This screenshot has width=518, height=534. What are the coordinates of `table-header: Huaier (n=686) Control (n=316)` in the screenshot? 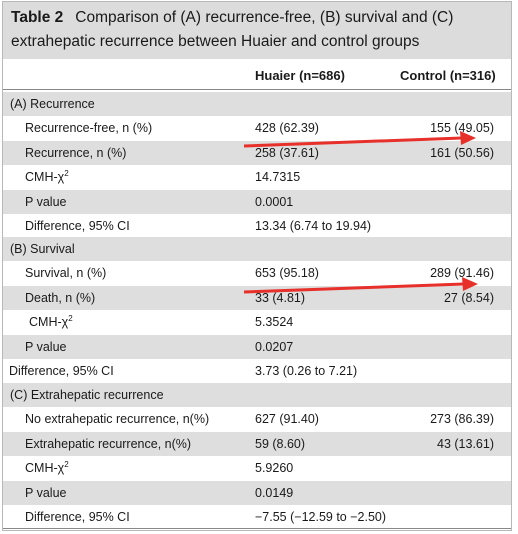 It's located at (257, 75).